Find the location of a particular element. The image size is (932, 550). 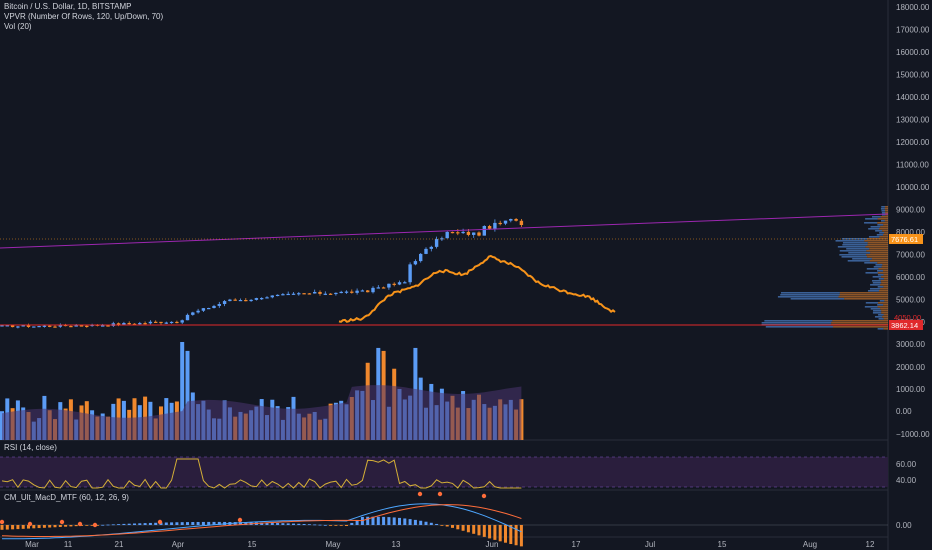

volume-tick-label: 0.00 is located at coordinates (904, 411).